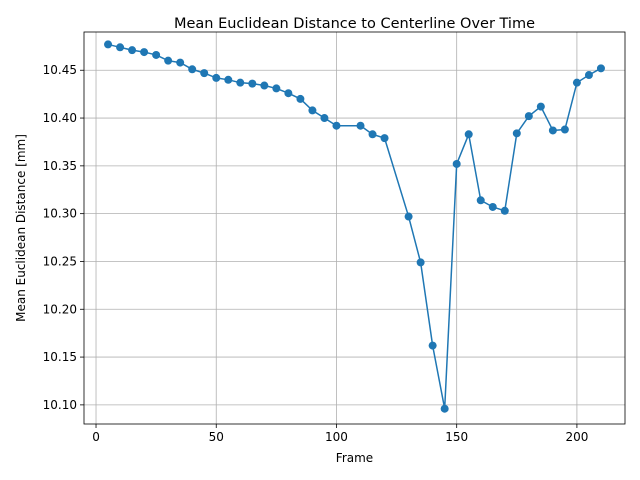  I want to click on x-tick-label: 0, so click(96, 437).